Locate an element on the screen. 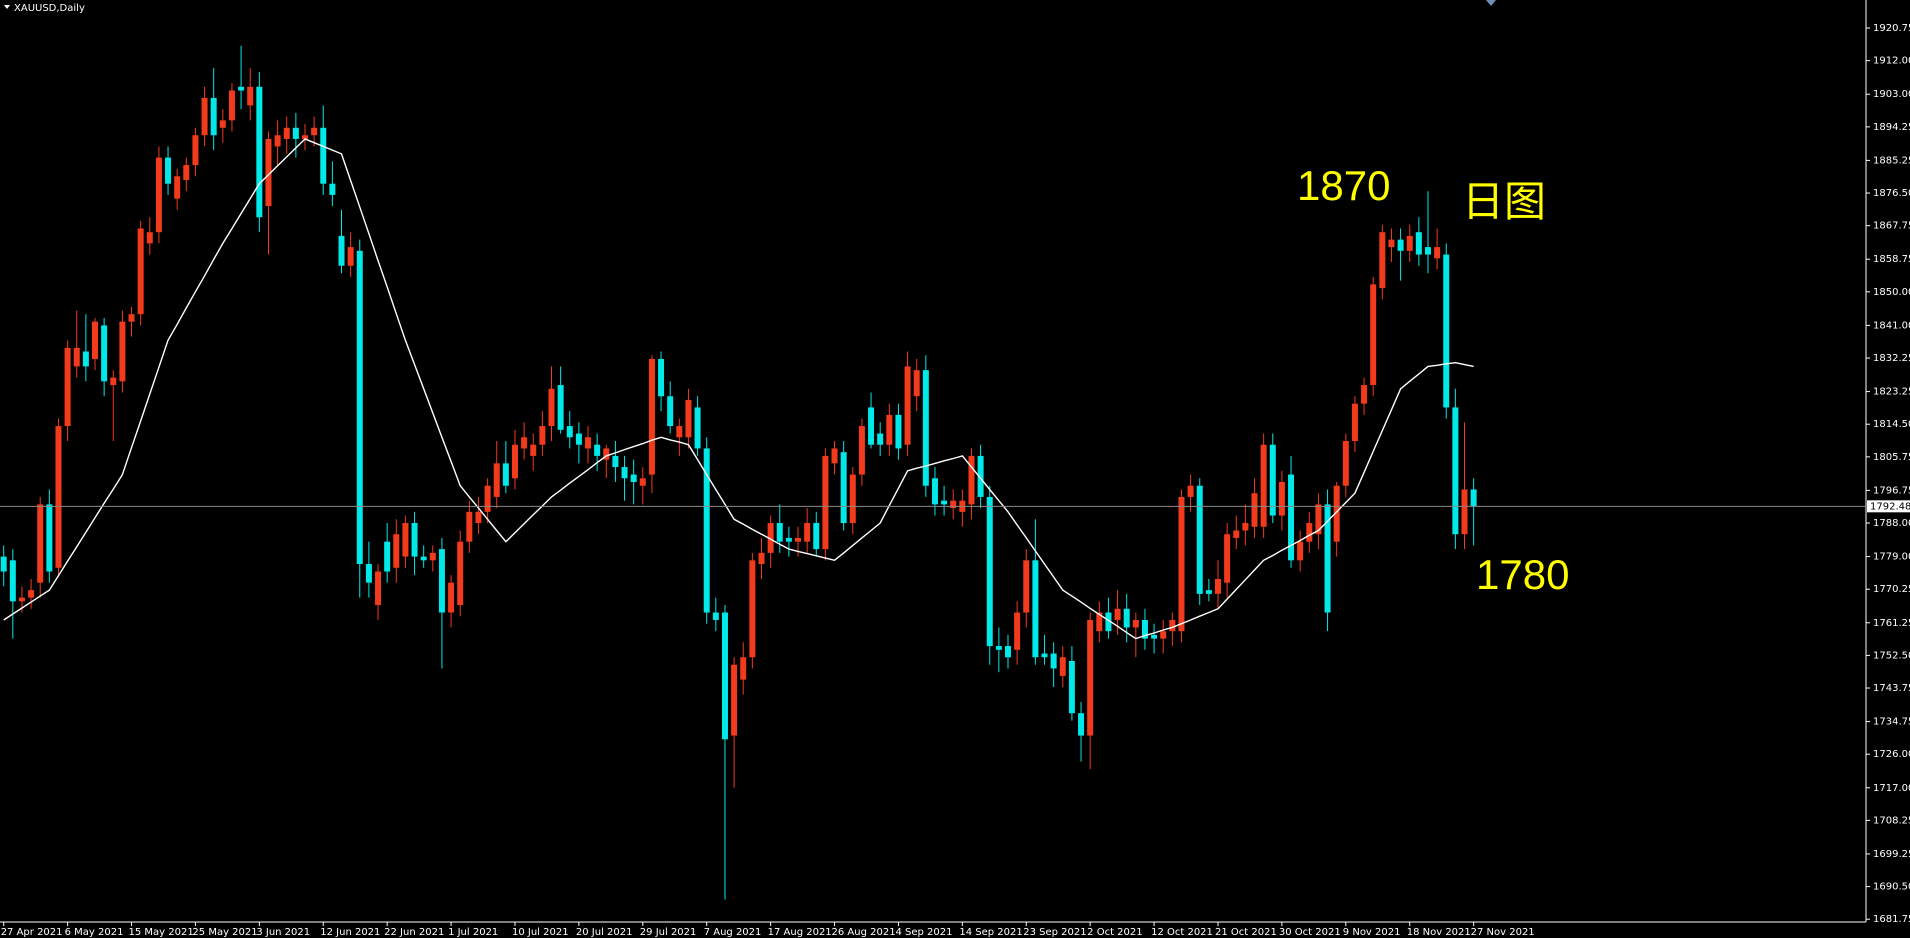  x-tick-label: 29 Jul 2021 is located at coordinates (668, 932).